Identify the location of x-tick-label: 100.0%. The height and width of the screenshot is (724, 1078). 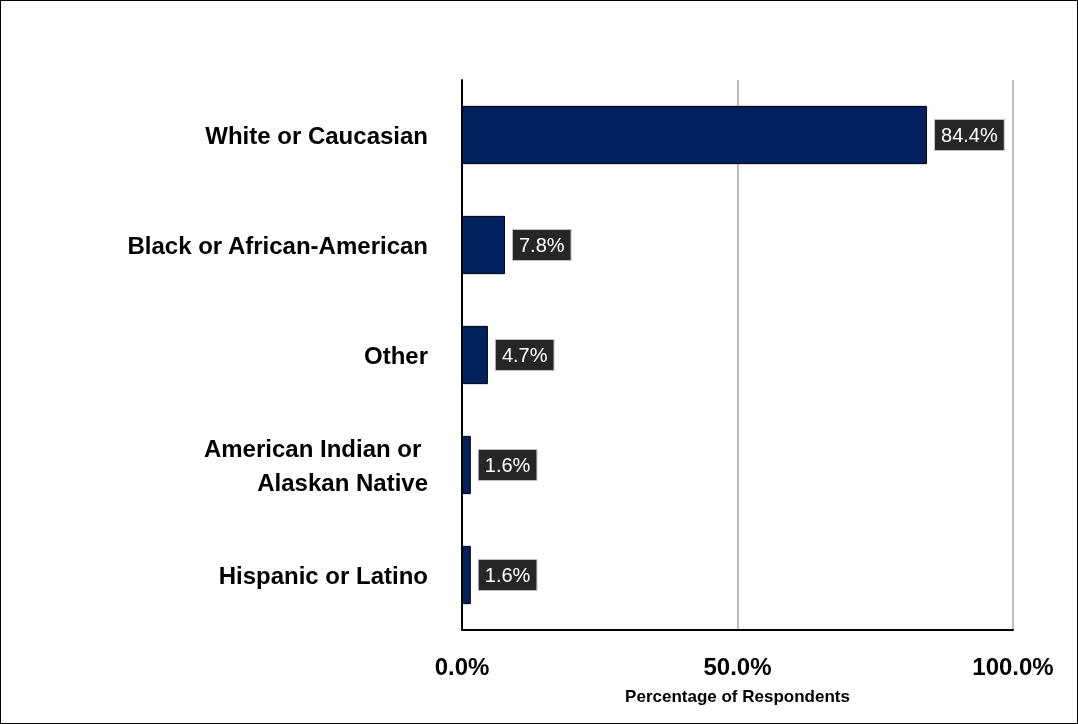
(1013, 666).